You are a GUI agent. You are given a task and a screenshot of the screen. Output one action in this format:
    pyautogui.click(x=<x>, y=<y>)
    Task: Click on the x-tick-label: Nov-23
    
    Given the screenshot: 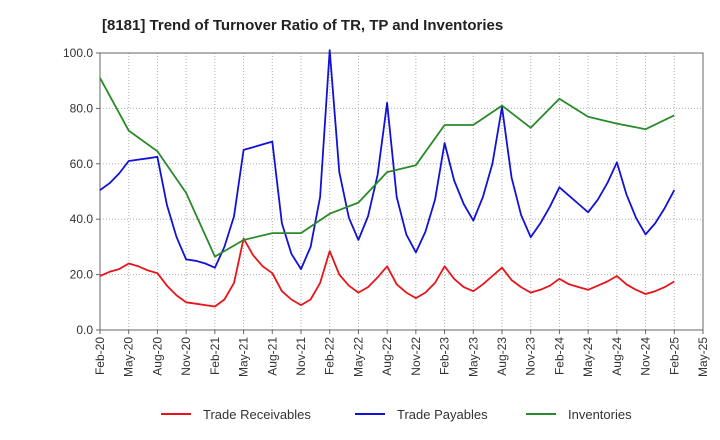 What is the action you would take?
    pyautogui.click(x=531, y=356)
    